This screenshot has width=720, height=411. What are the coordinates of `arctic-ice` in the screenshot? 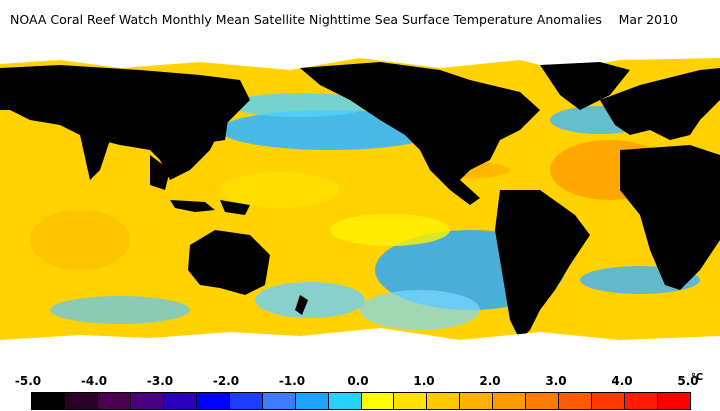 It's located at (360, 55).